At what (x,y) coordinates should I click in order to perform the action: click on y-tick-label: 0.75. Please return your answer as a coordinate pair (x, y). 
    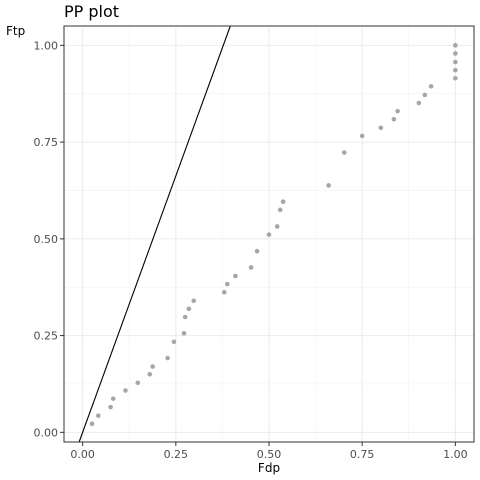
    Looking at the image, I should click on (46, 142).